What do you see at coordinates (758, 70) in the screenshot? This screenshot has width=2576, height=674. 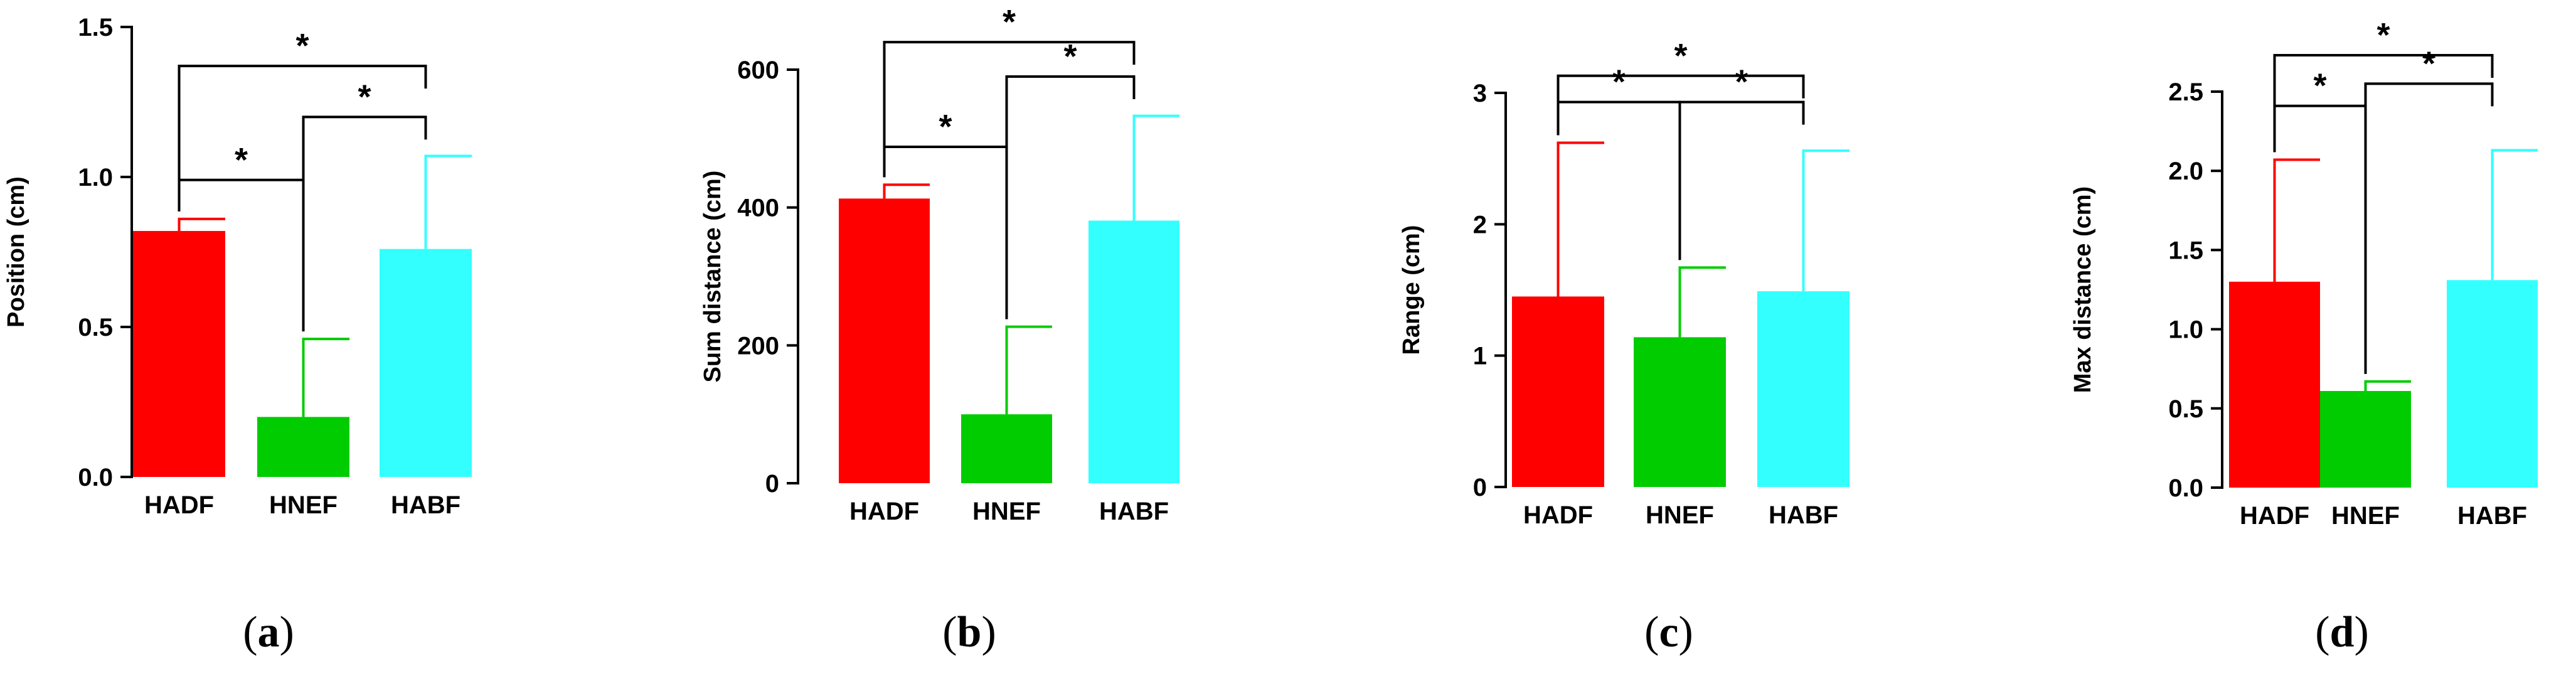 I see `y-tick-label: 600` at bounding box center [758, 70].